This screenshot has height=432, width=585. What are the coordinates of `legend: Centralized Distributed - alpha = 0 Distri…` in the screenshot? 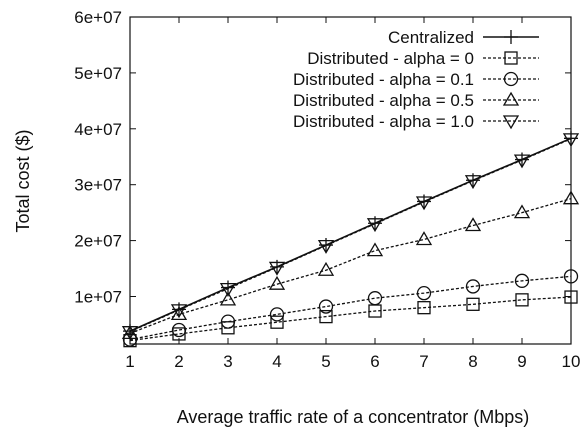 It's located at (416, 79).